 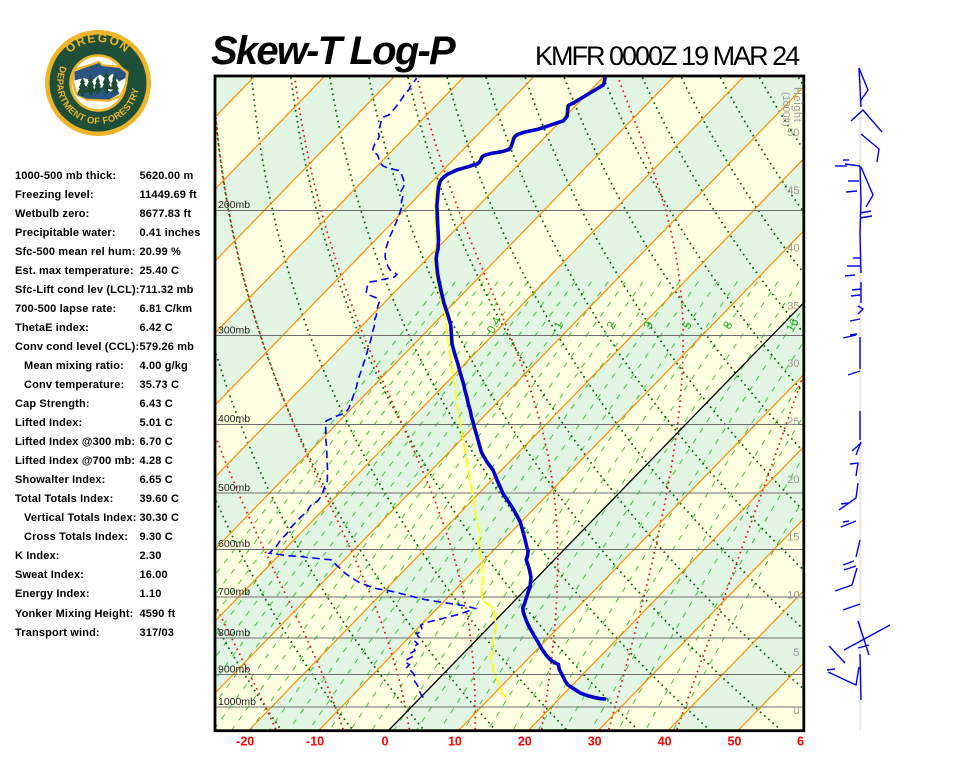 What do you see at coordinates (245, 742) in the screenshot?
I see `svg-text: -20` at bounding box center [245, 742].